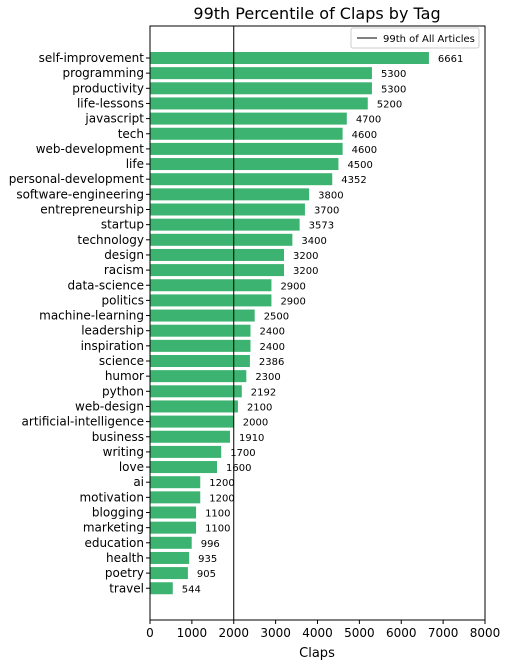 Image resolution: width=507 pixels, height=667 pixels. Describe the element at coordinates (211, 300) in the screenshot. I see `bar-politics` at that location.